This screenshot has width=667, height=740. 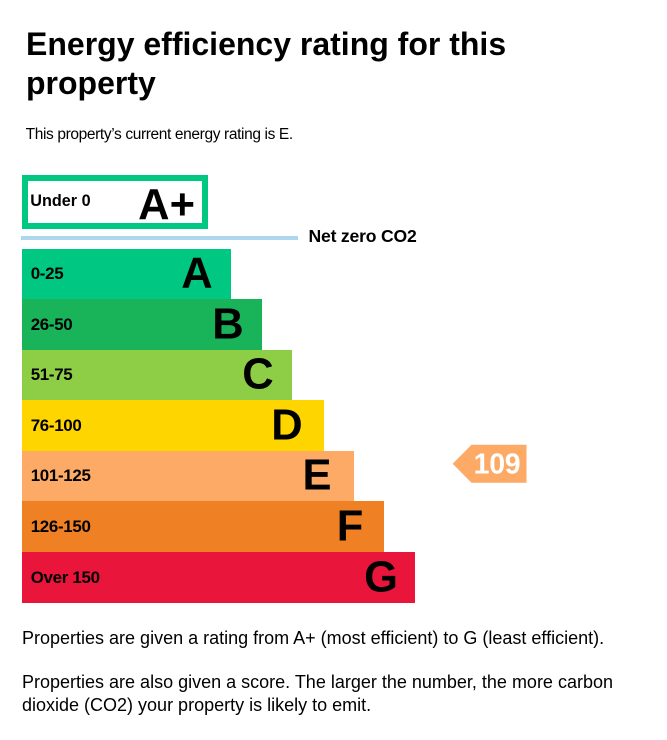 What do you see at coordinates (497, 465) in the screenshot?
I see `svg-text: 109` at bounding box center [497, 465].